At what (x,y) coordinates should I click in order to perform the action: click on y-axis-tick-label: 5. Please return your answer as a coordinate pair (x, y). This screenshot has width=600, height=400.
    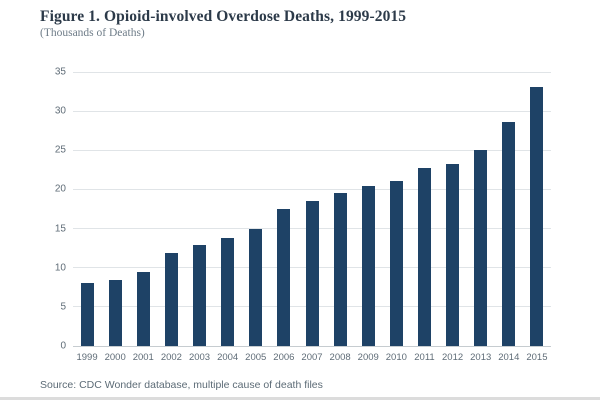
    Looking at the image, I should click on (63, 307).